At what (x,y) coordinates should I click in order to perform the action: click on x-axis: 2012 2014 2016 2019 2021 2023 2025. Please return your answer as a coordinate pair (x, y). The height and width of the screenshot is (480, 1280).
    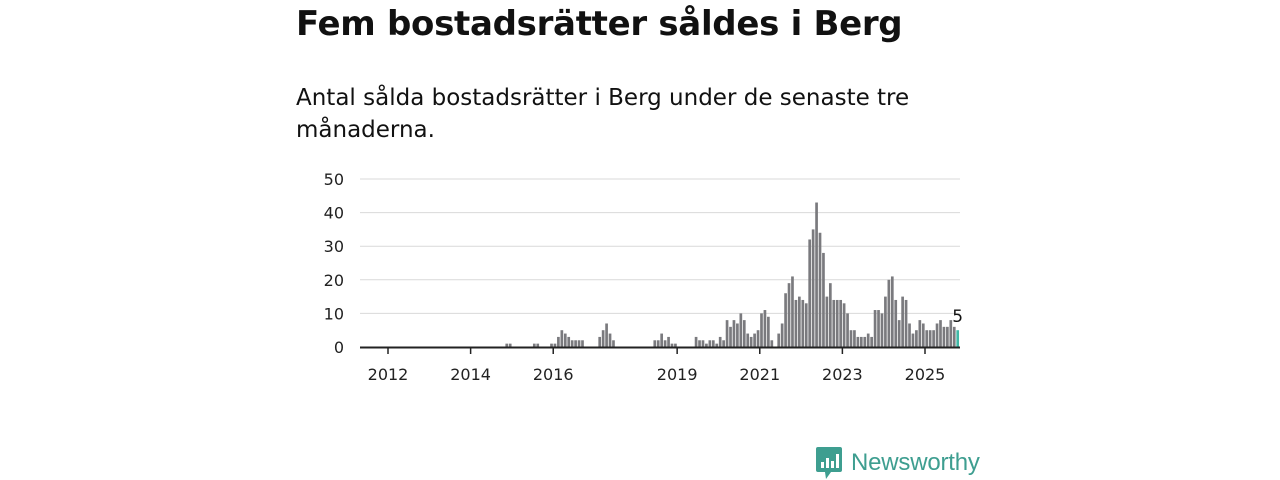
    Looking at the image, I should click on (660, 365).